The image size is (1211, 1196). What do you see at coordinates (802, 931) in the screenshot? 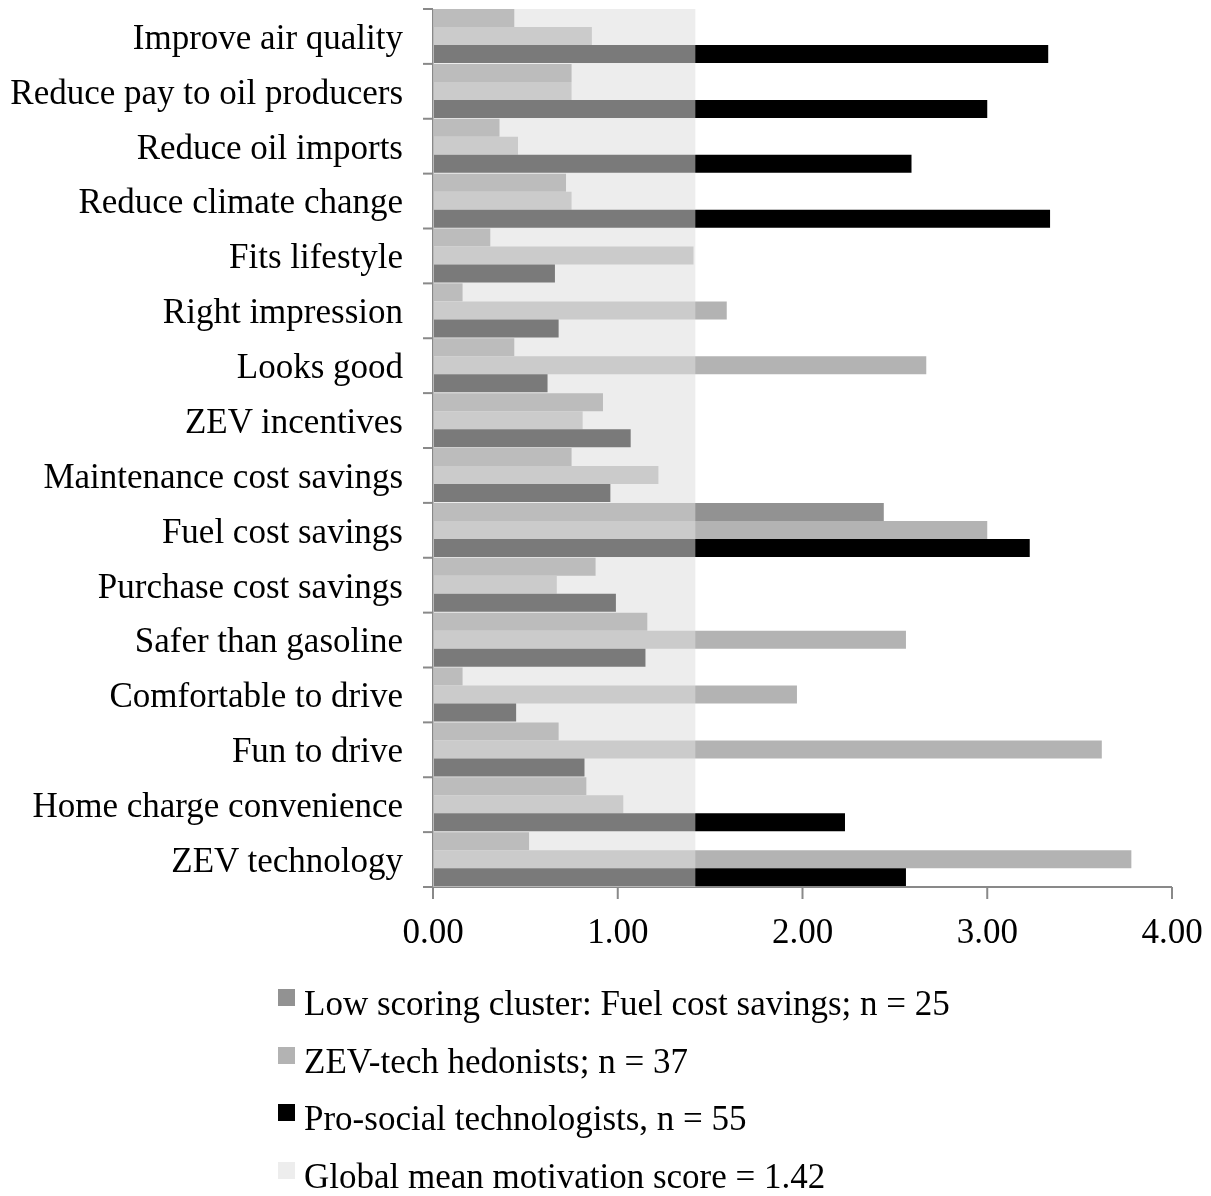
I see `x-tick-label: 2.00` at bounding box center [802, 931].